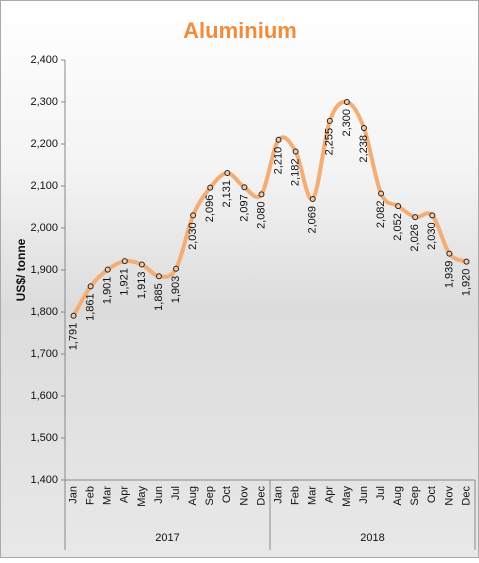  Describe the element at coordinates (415, 238) in the screenshot. I see `data-label: 2,026` at that location.